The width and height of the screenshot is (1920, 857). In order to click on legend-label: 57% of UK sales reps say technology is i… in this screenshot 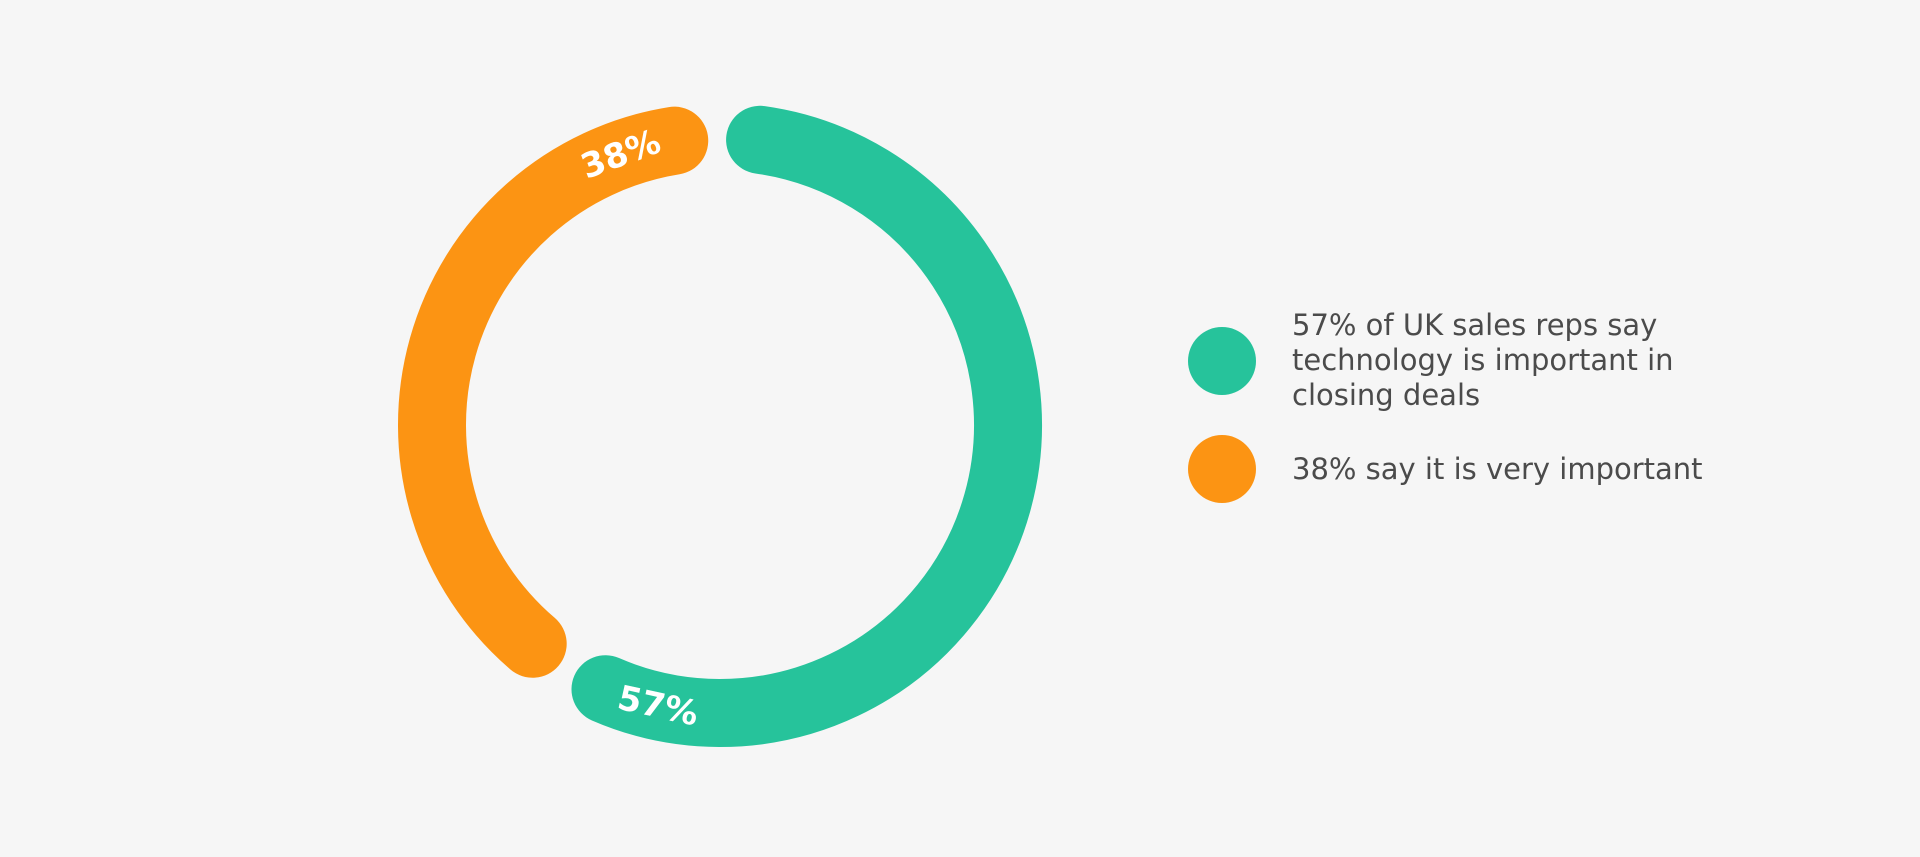, I will do `click(1483, 360)`.